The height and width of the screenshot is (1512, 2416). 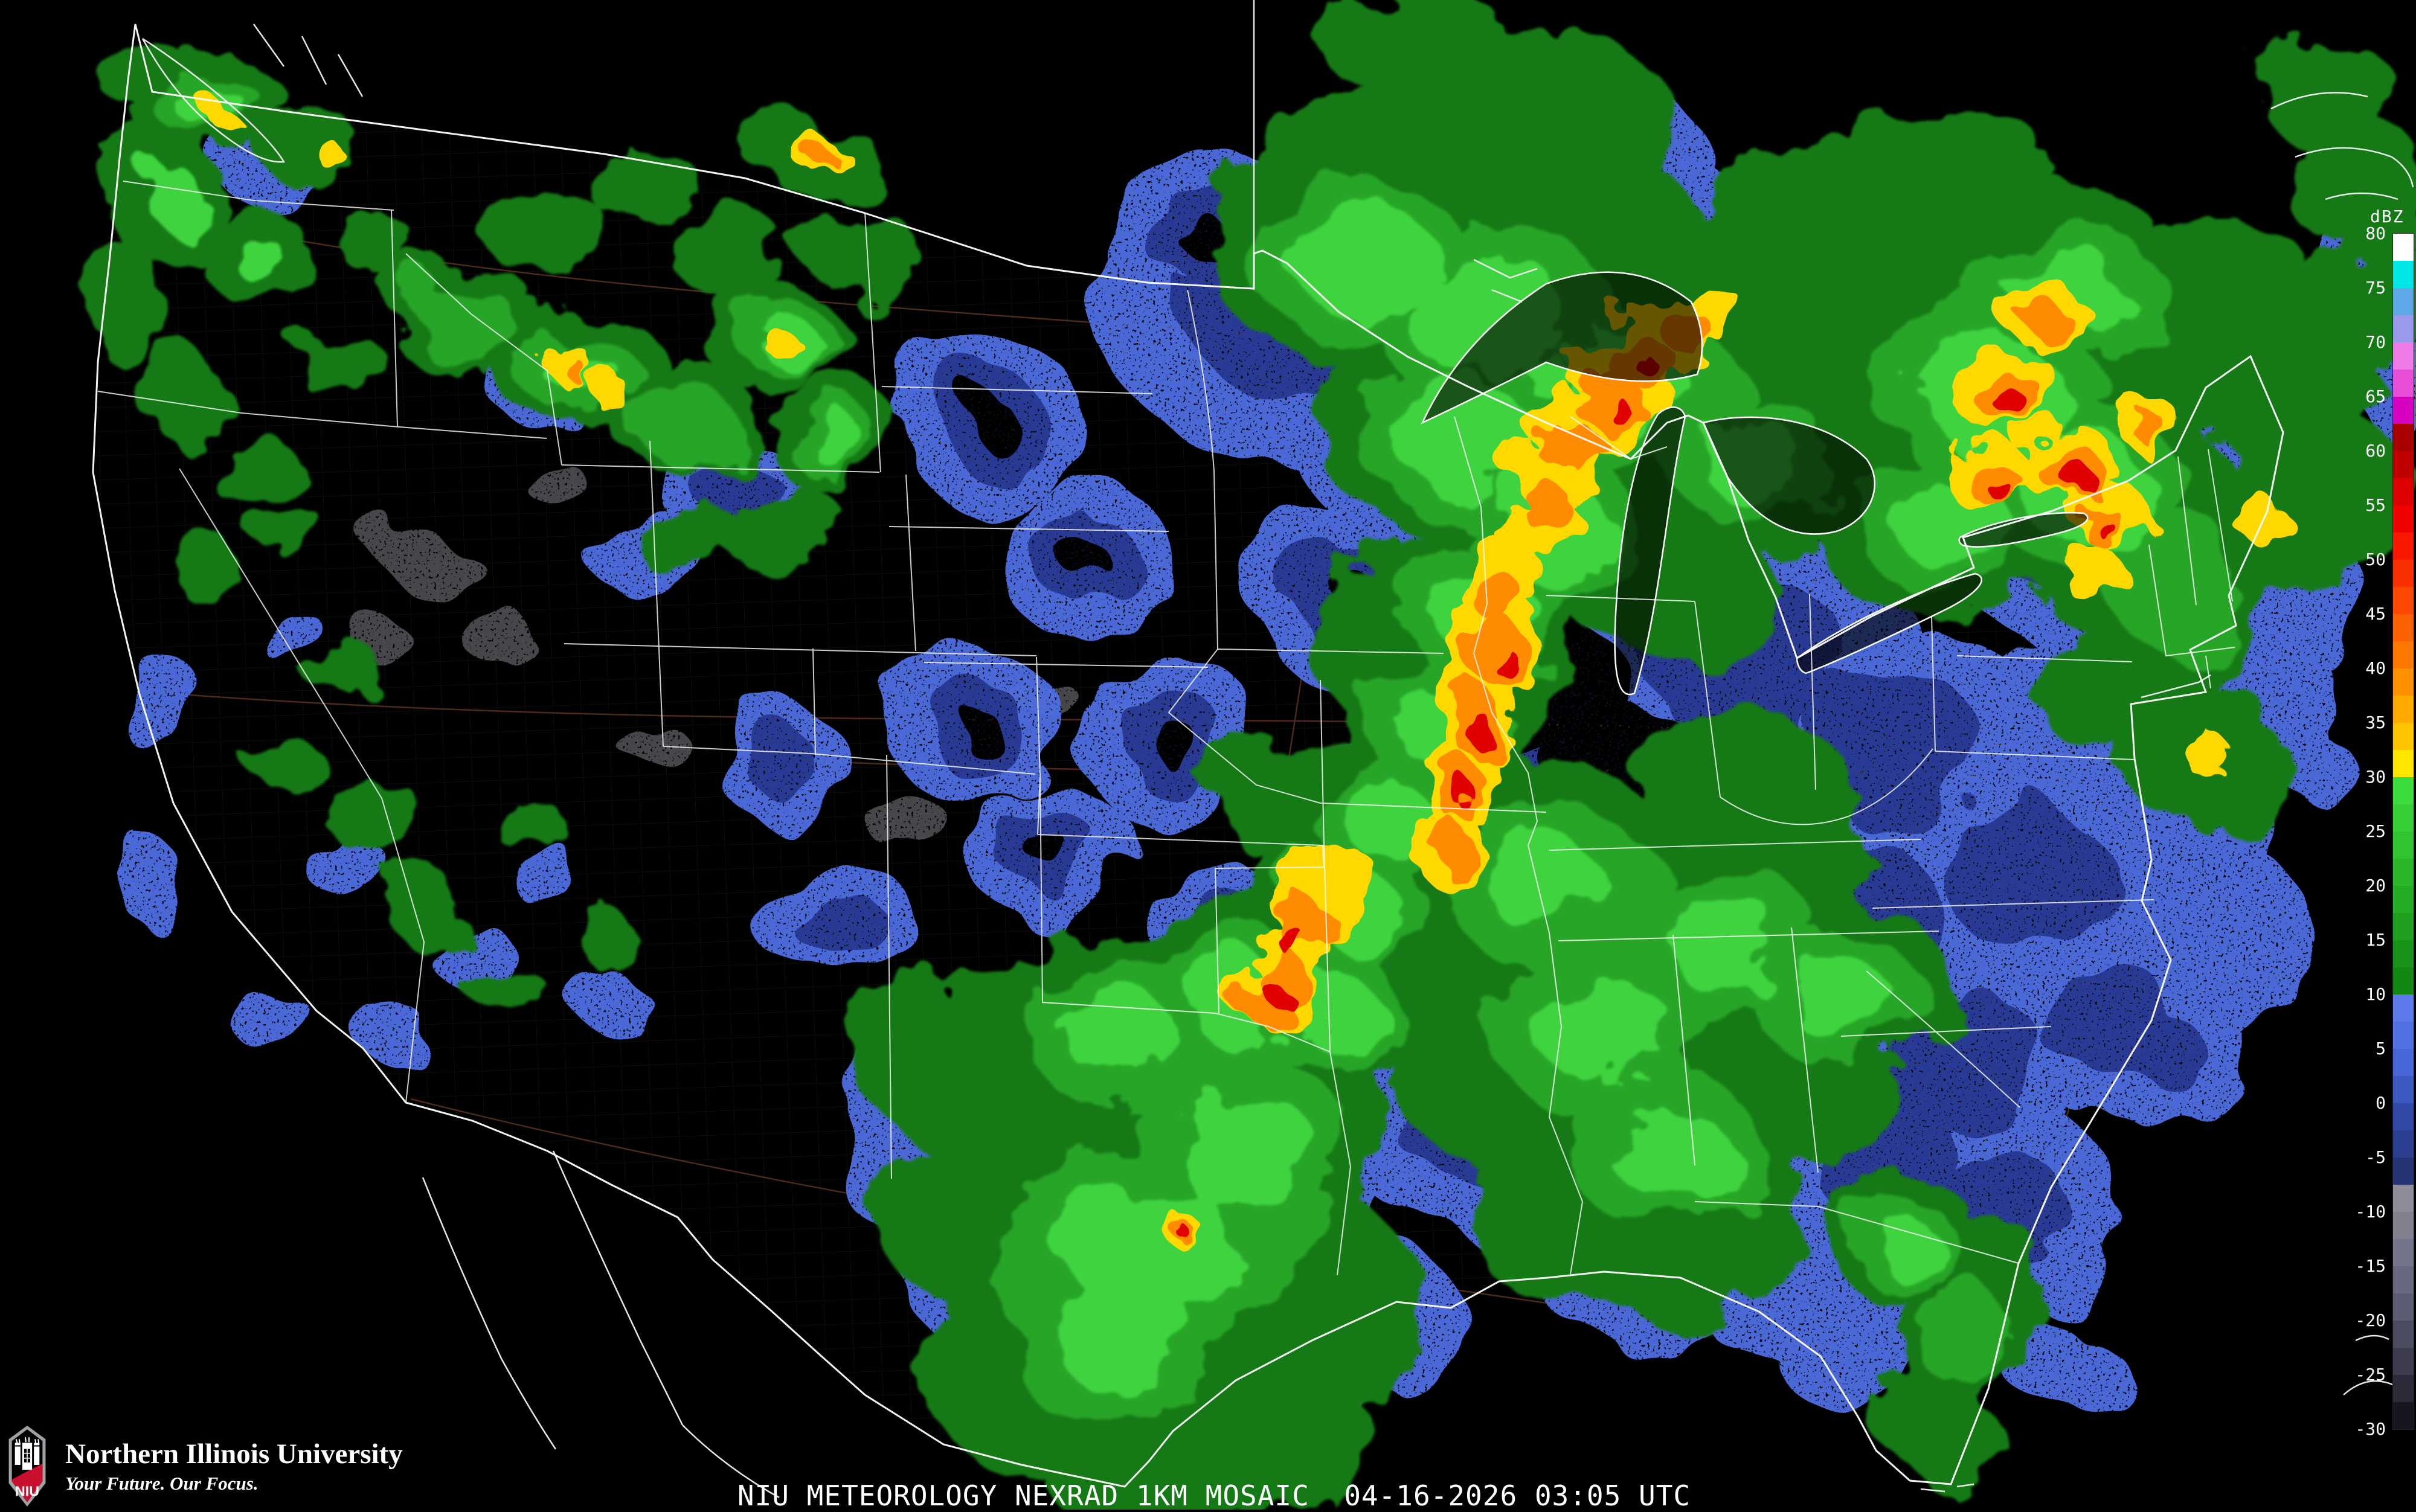 What do you see at coordinates (2387, 216) in the screenshot?
I see `colorbar-unit-label: dBZ` at bounding box center [2387, 216].